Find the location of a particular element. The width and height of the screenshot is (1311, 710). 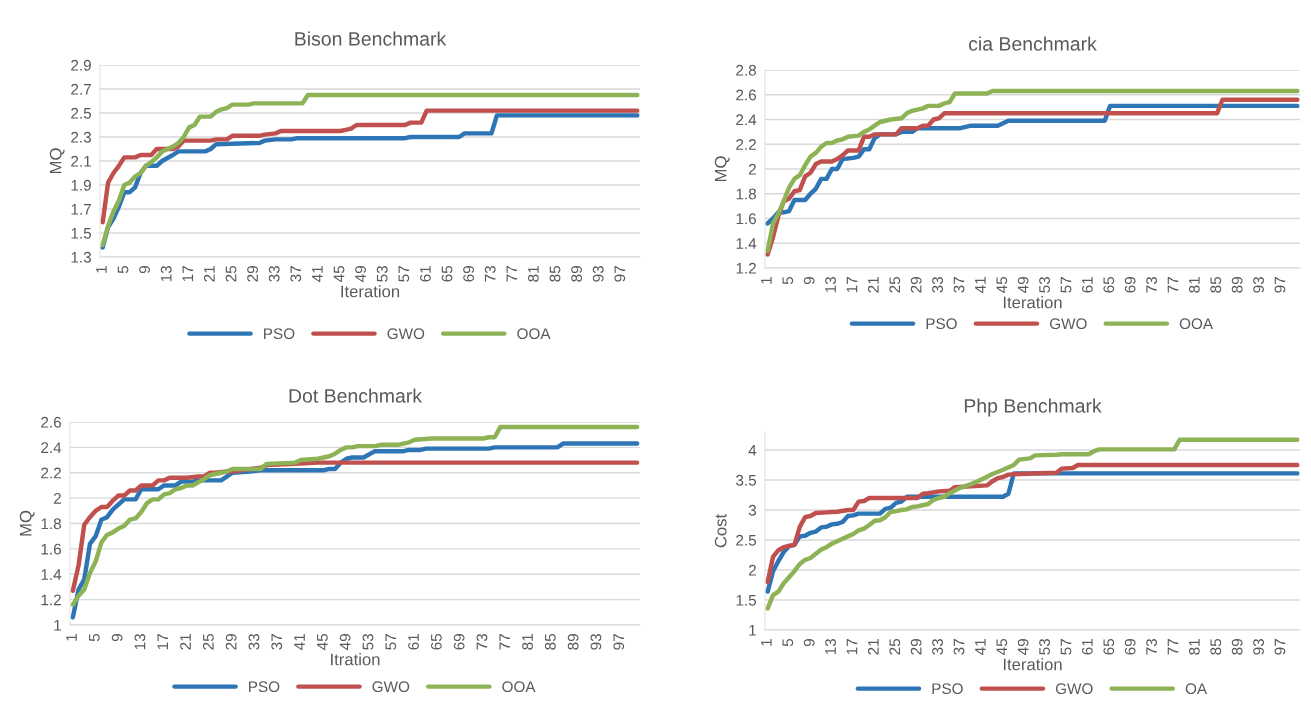

legend-label: OA is located at coordinates (1196, 689).